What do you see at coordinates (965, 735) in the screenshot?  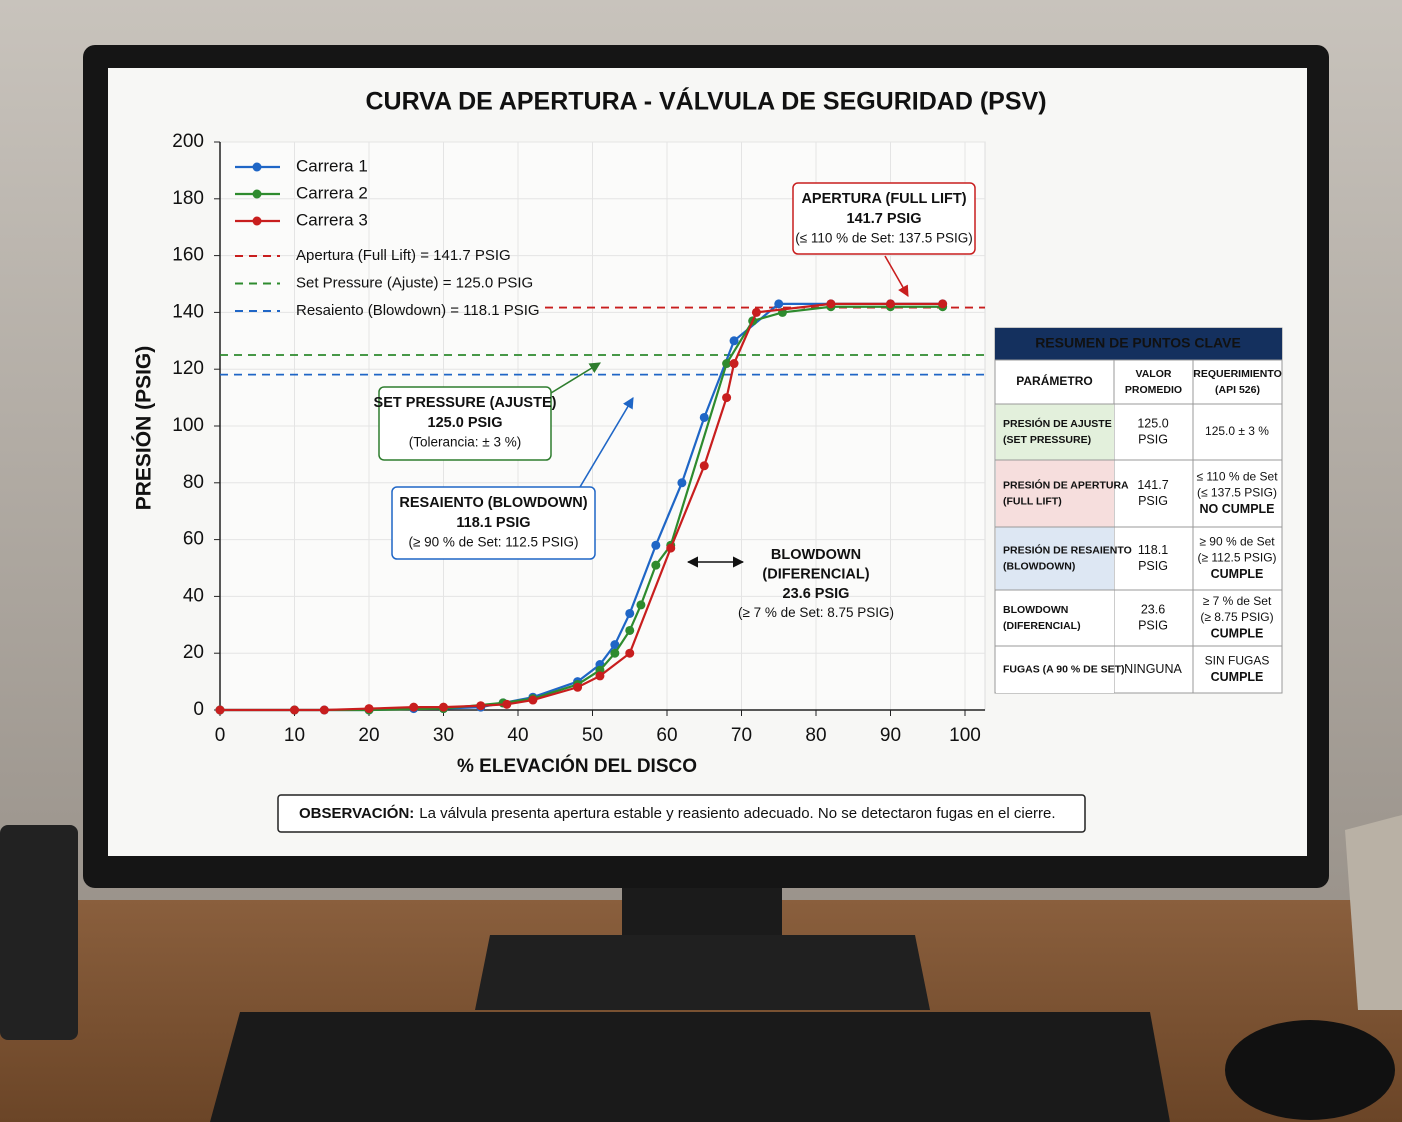 I see `x-tick-label: 100` at bounding box center [965, 735].